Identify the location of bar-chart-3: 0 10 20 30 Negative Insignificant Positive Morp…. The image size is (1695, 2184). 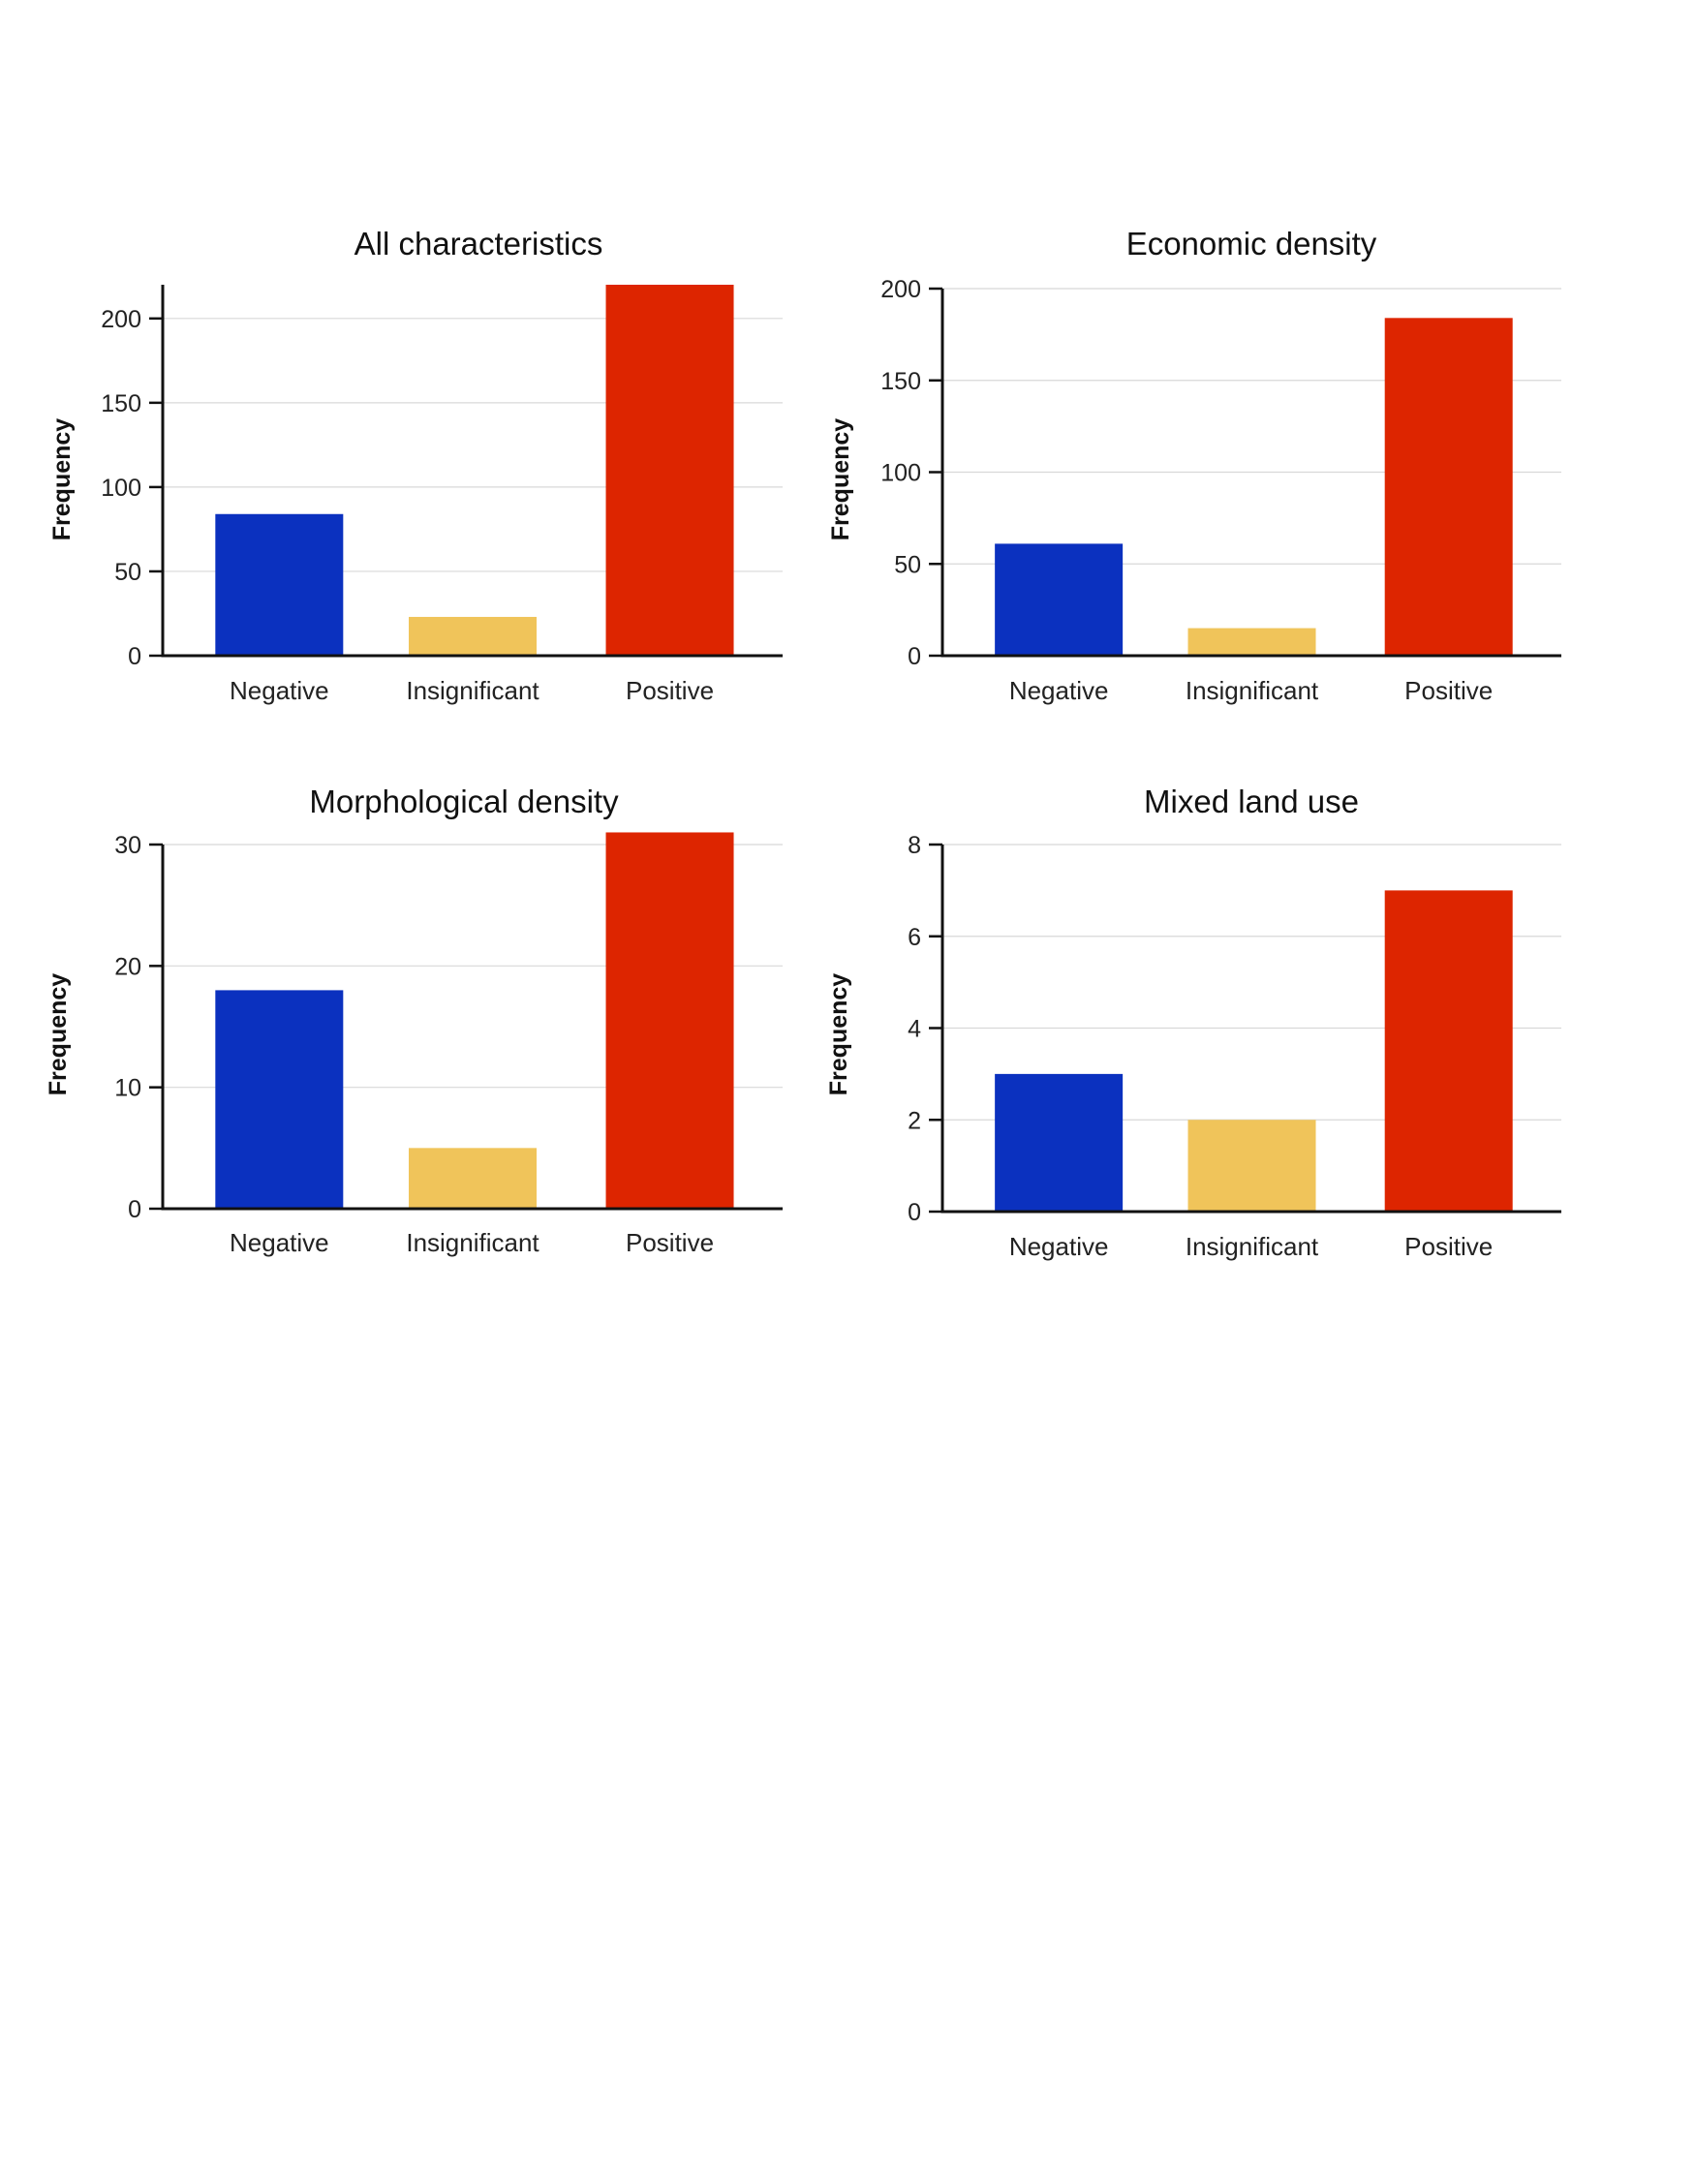
(414, 1021).